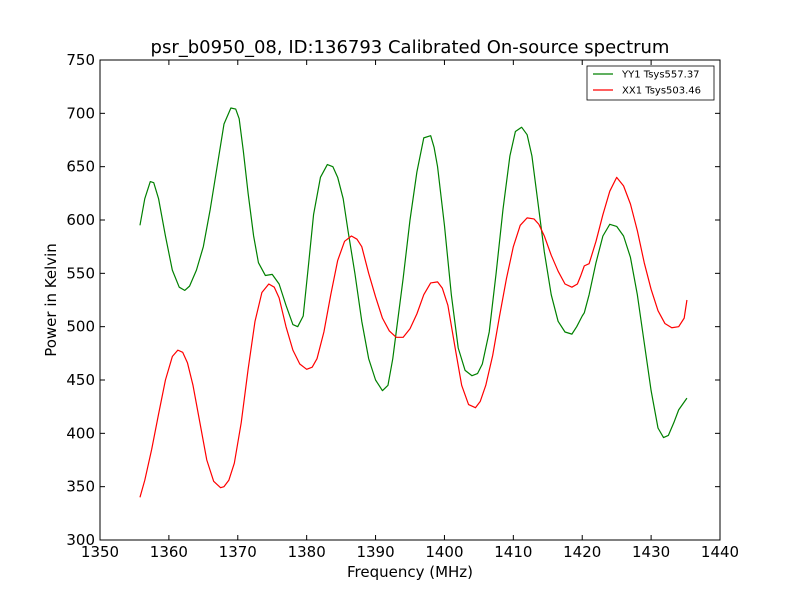  What do you see at coordinates (80, 487) in the screenshot?
I see `y-tick-label: 350` at bounding box center [80, 487].